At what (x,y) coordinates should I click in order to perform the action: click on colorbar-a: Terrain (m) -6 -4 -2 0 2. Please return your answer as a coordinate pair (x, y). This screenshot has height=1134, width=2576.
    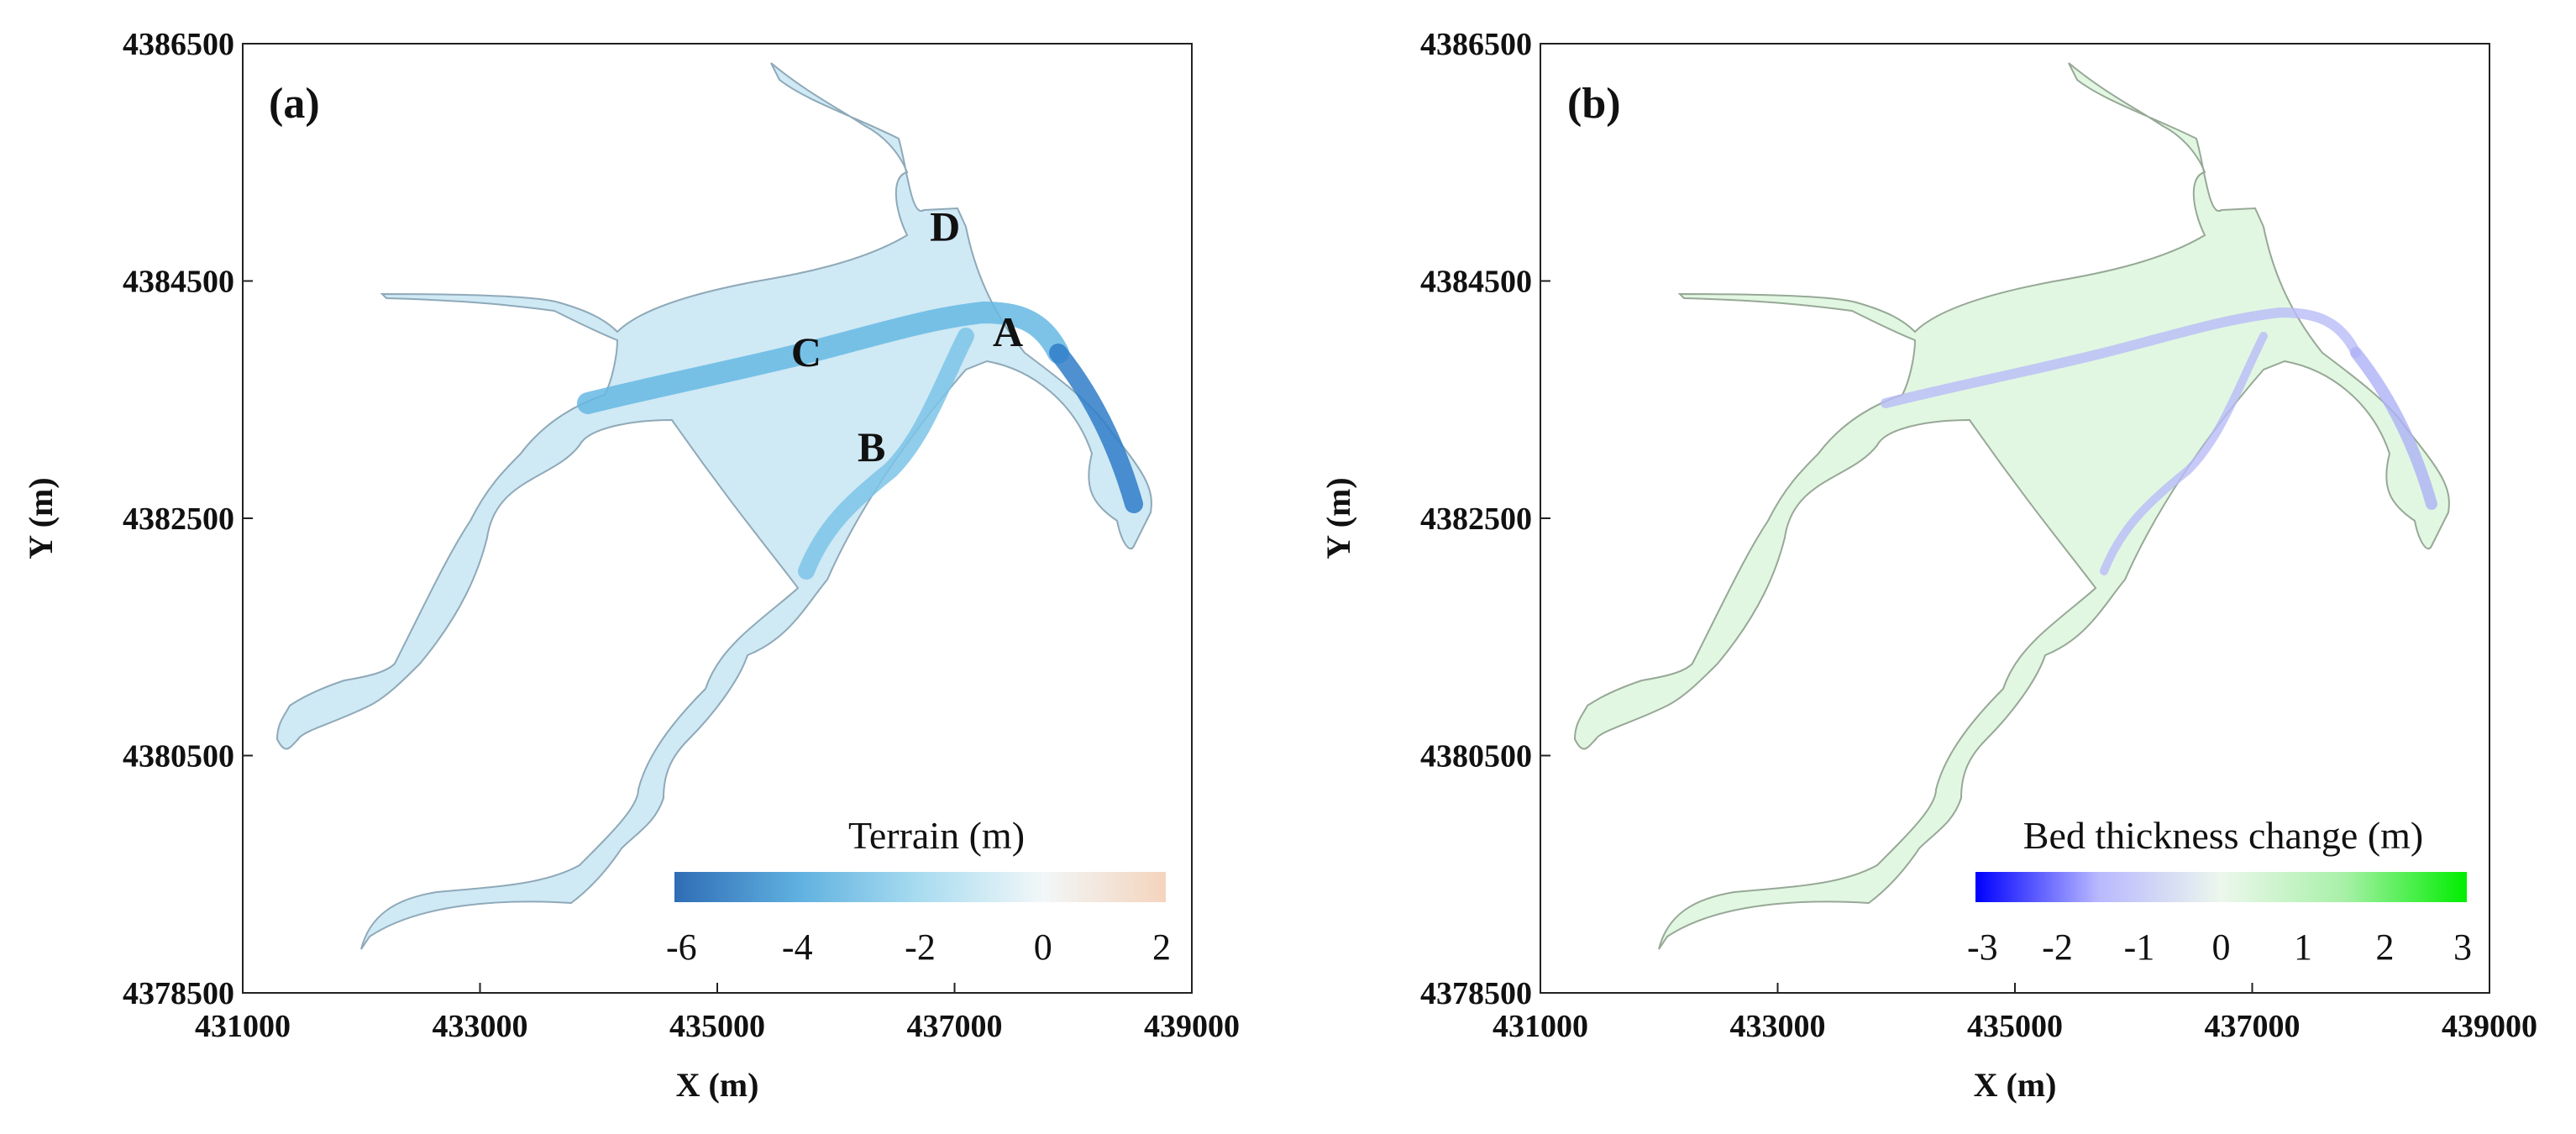
    Looking at the image, I should click on (918, 891).